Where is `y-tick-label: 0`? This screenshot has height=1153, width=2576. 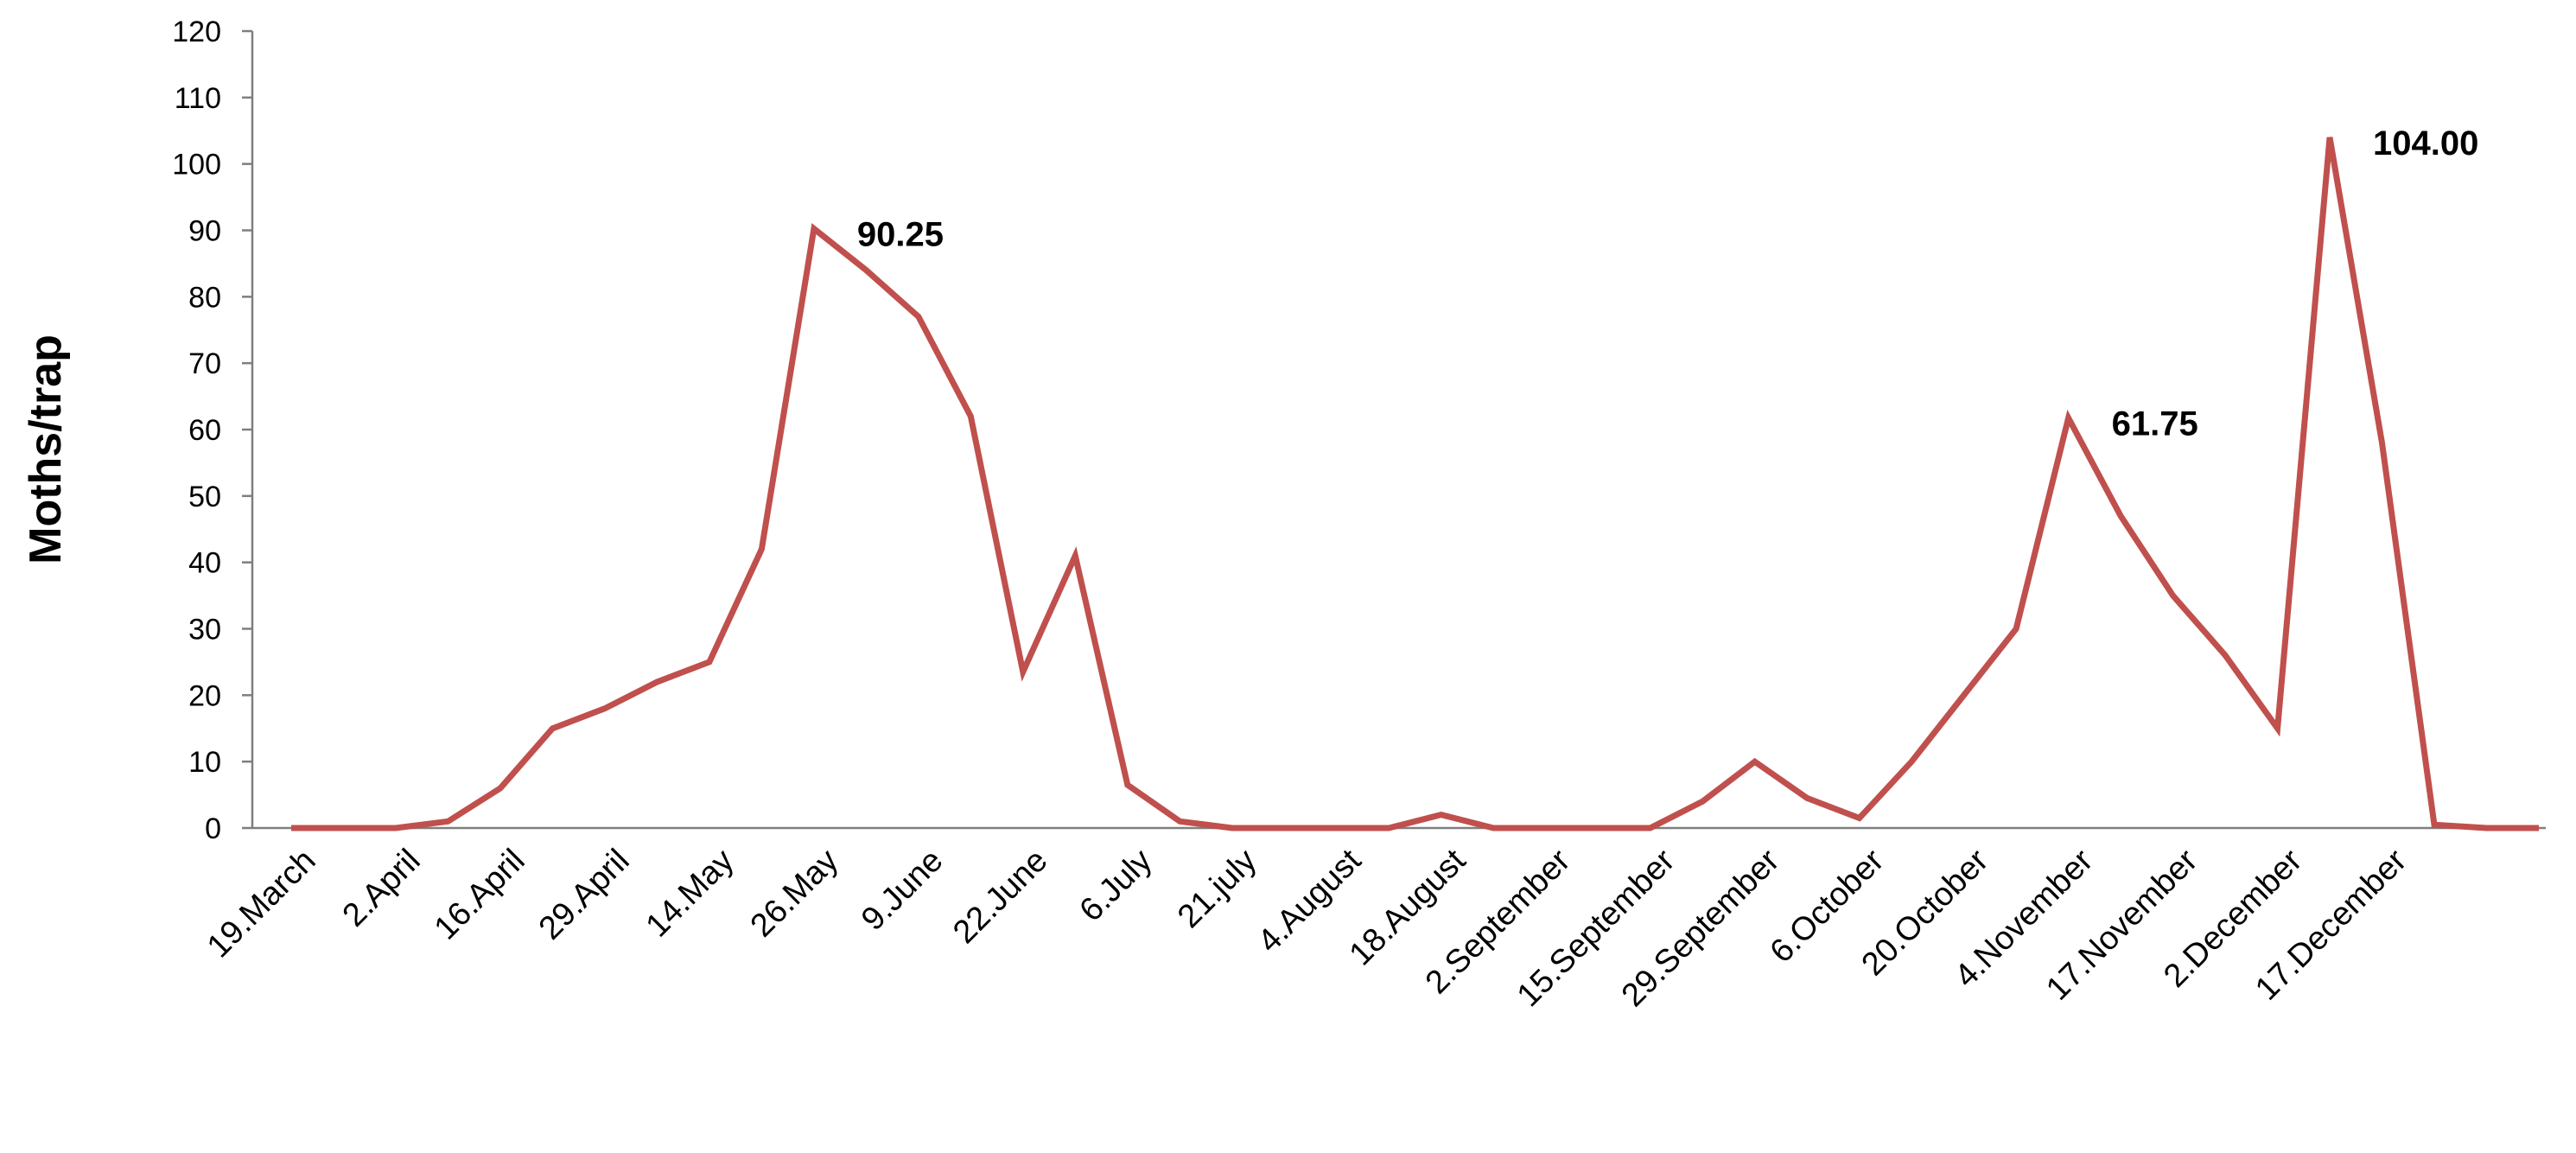 y-tick-label: 0 is located at coordinates (213, 828).